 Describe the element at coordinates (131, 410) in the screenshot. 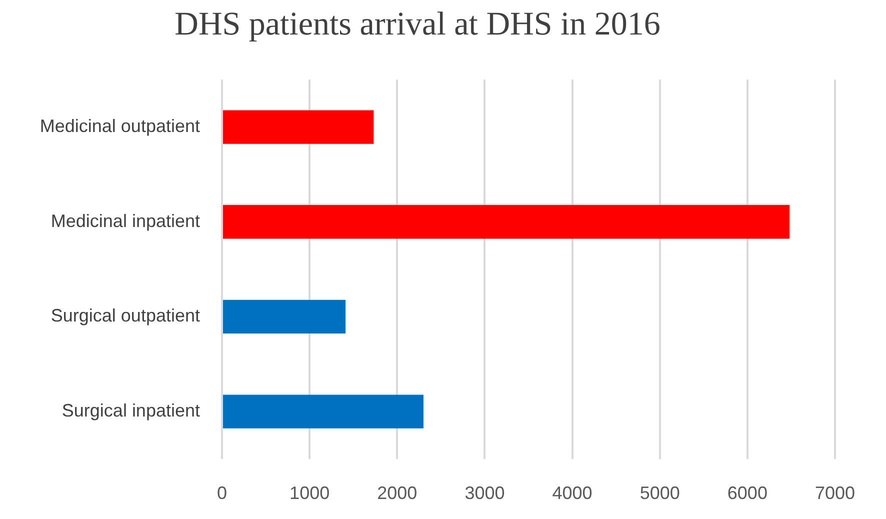

I see `y-tick-label: Surgical inpatient` at that location.